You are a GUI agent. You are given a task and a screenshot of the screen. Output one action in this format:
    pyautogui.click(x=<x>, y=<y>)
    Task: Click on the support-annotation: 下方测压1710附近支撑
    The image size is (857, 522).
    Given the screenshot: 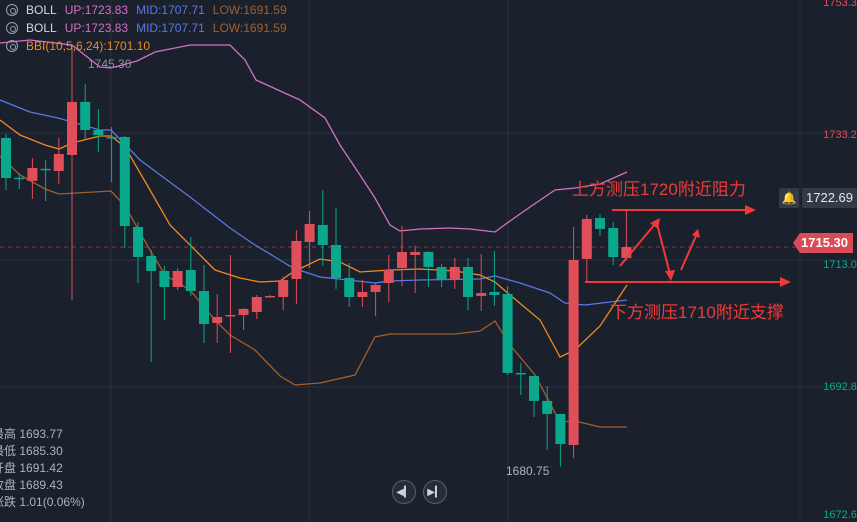 What is the action you would take?
    pyautogui.click(x=697, y=312)
    